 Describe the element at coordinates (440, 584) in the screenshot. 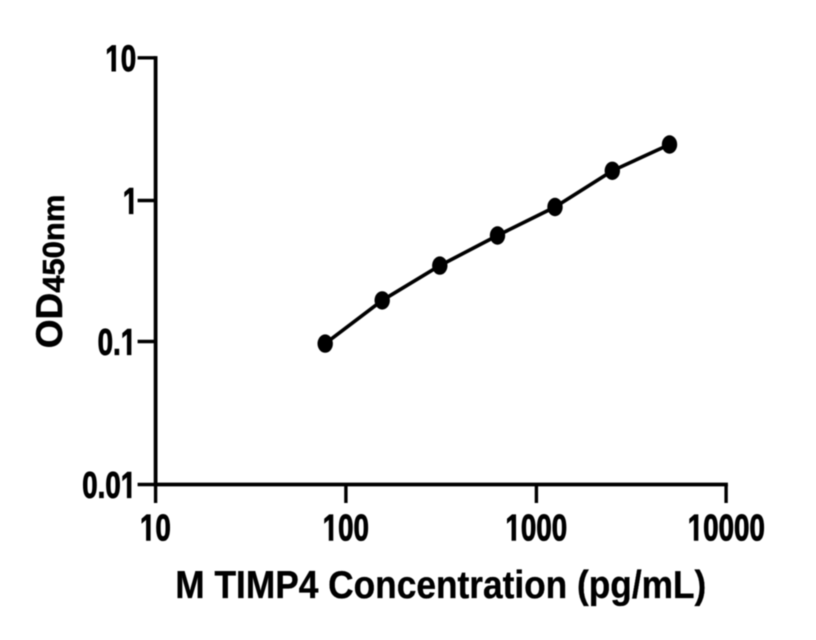

I see `svg-text: M TIMP4 Concentration (pg/mL)` at that location.